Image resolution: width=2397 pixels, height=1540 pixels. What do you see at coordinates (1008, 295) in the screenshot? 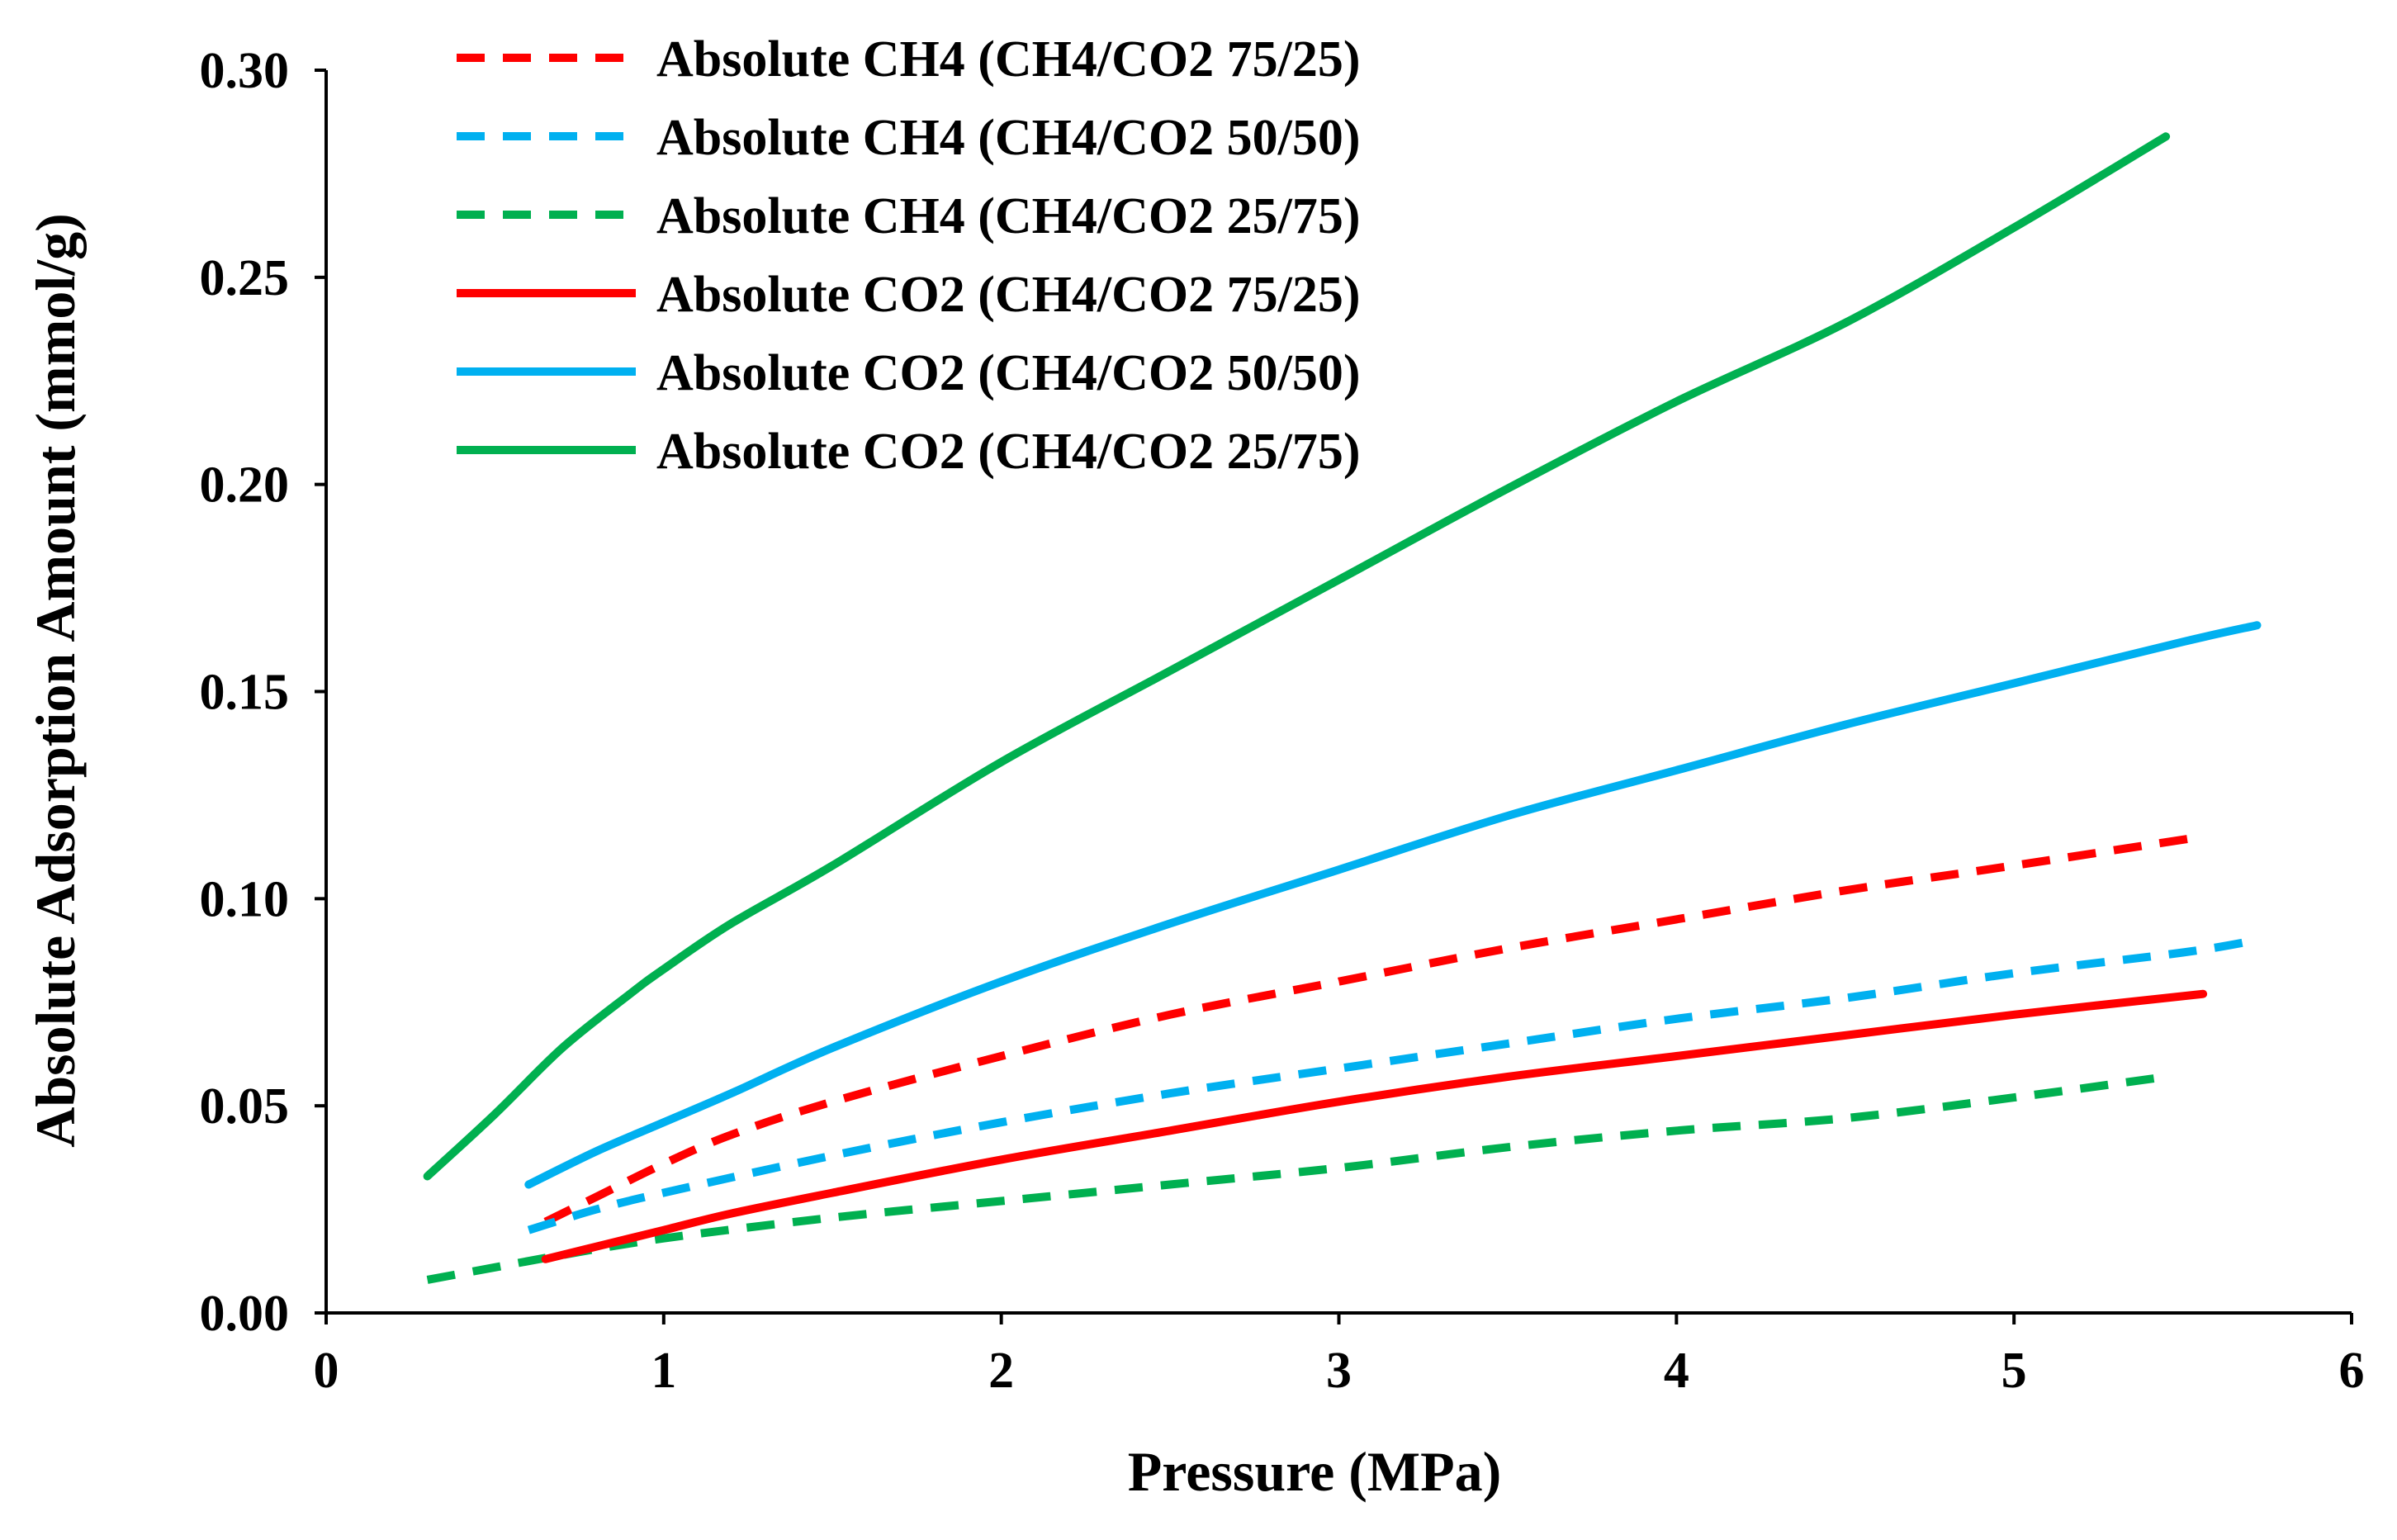
I see `legend-label: Absolute CO2 (CH4/CO2 75/25)` at bounding box center [1008, 295].